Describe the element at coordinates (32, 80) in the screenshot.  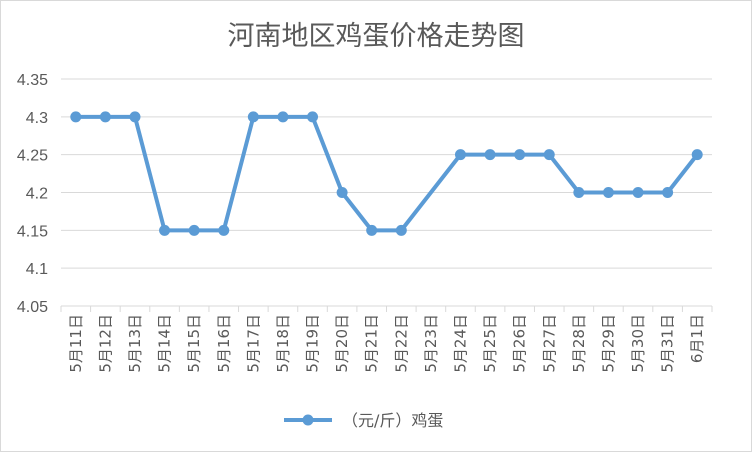
I see `y-tick-label: 4.35` at that location.